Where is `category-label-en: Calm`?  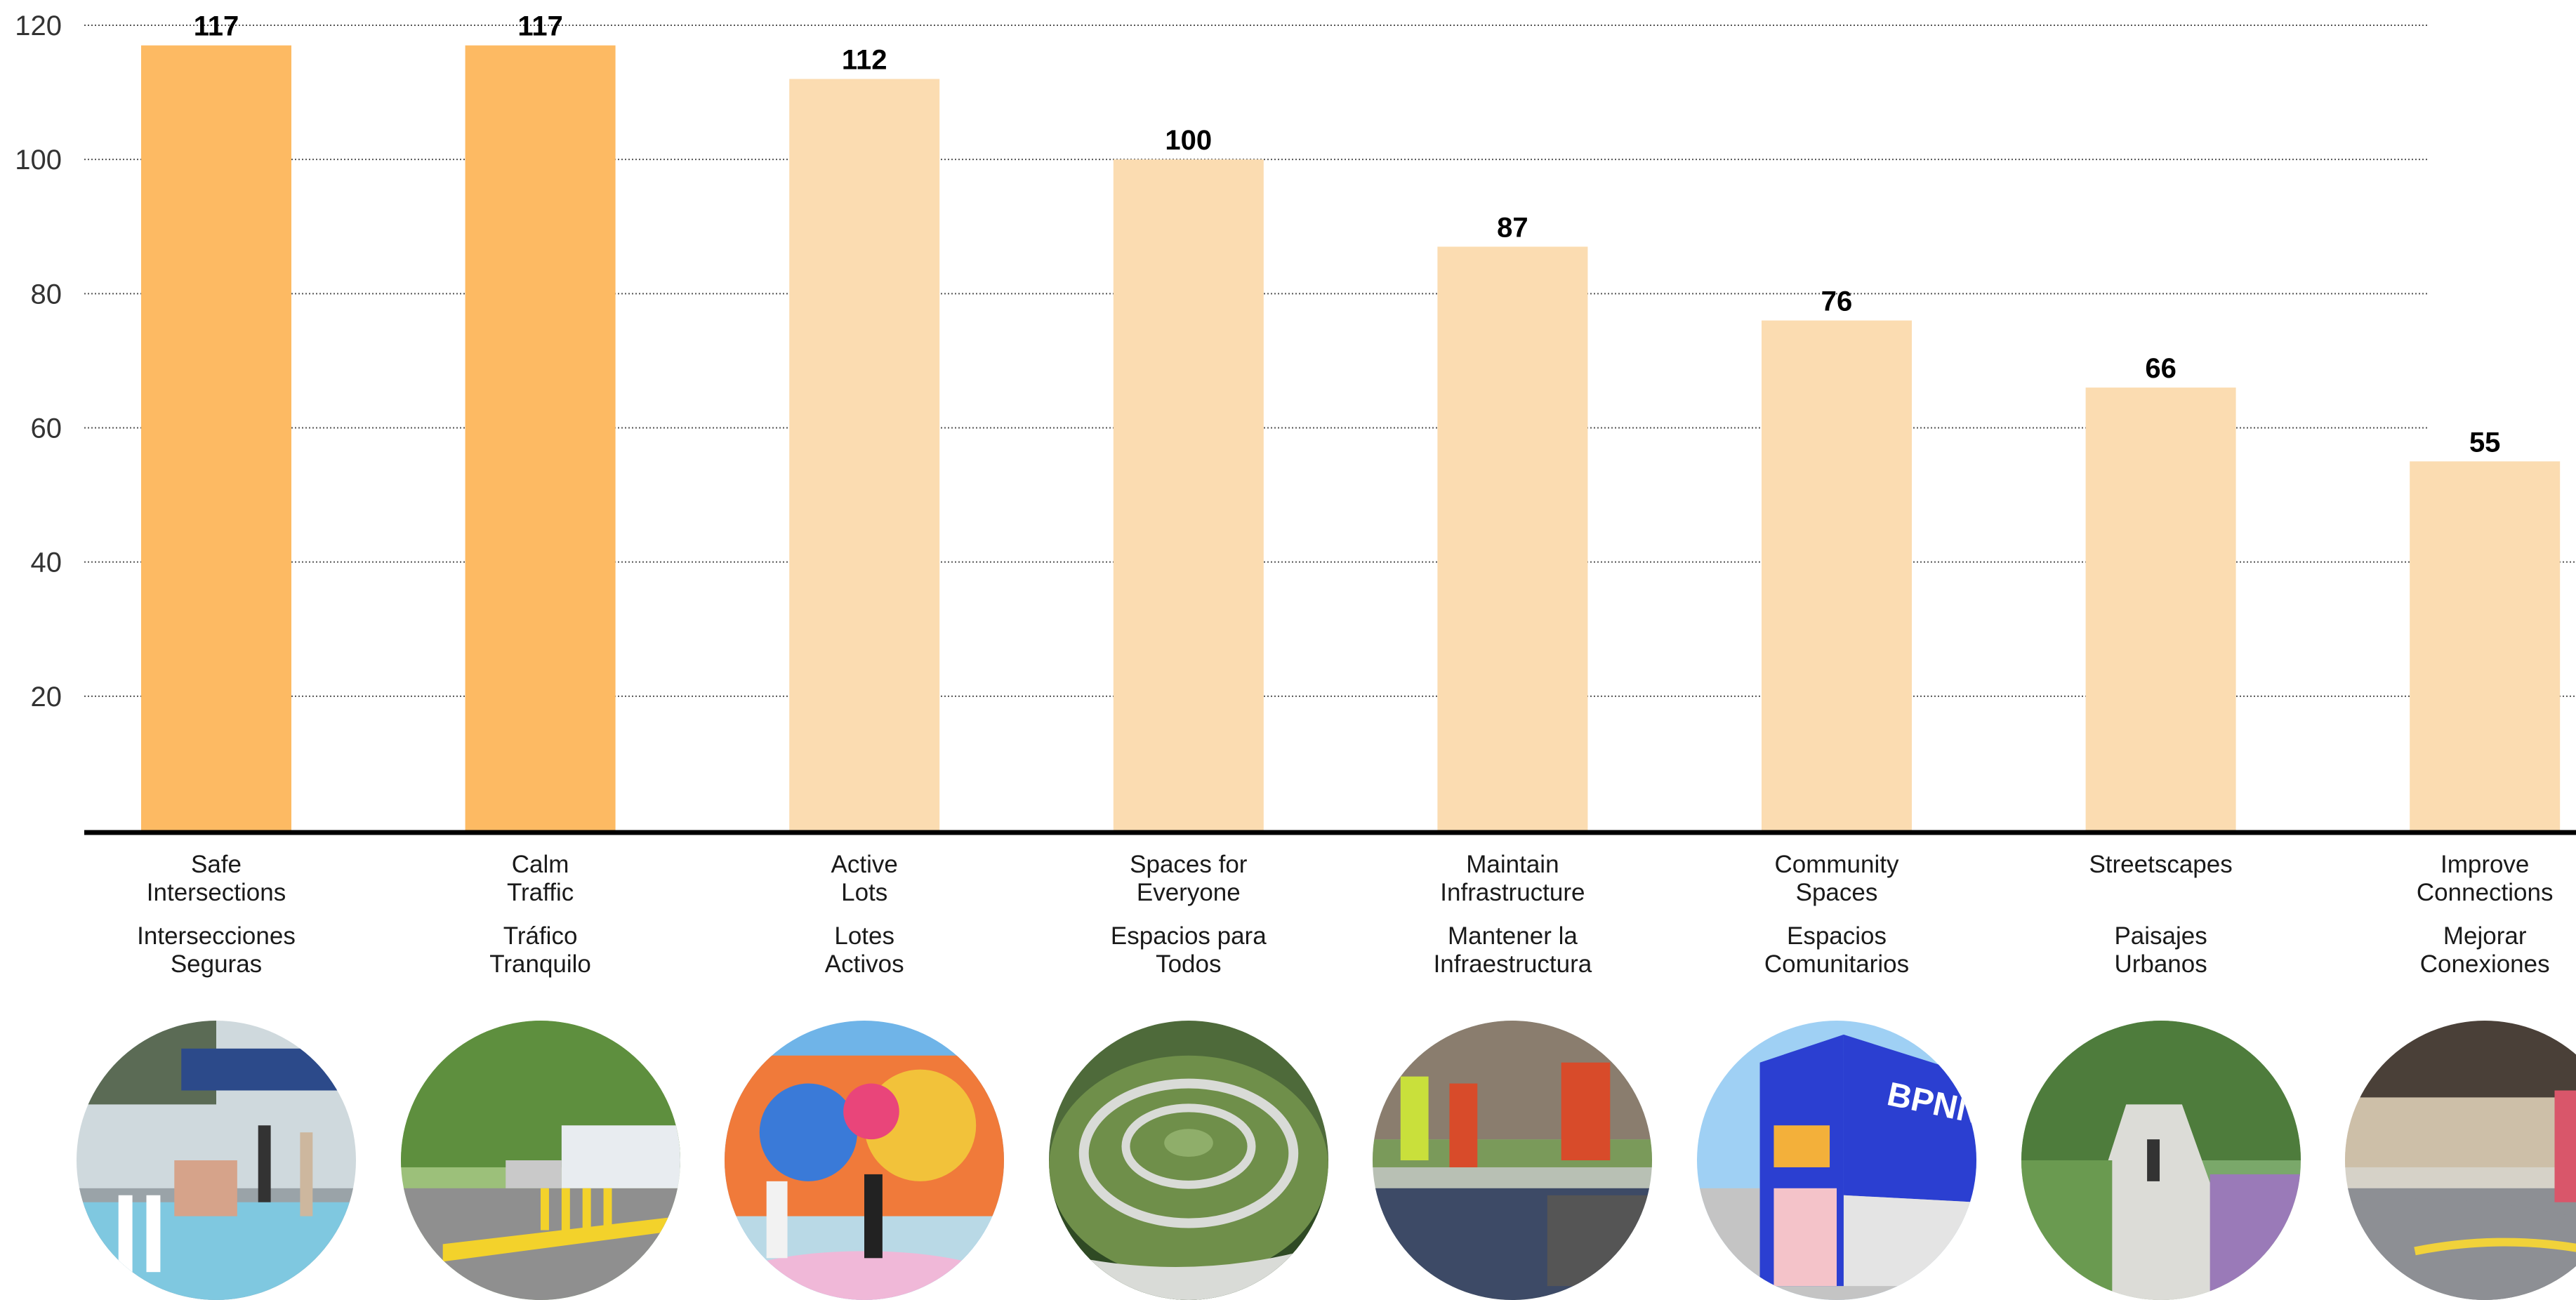 category-label-en: Calm is located at coordinates (540, 864).